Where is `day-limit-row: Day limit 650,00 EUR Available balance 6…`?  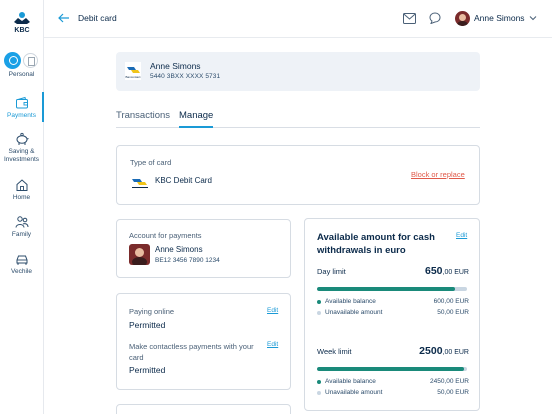 day-limit-row: Day limit 650,00 EUR Available balance 6… is located at coordinates (393, 290).